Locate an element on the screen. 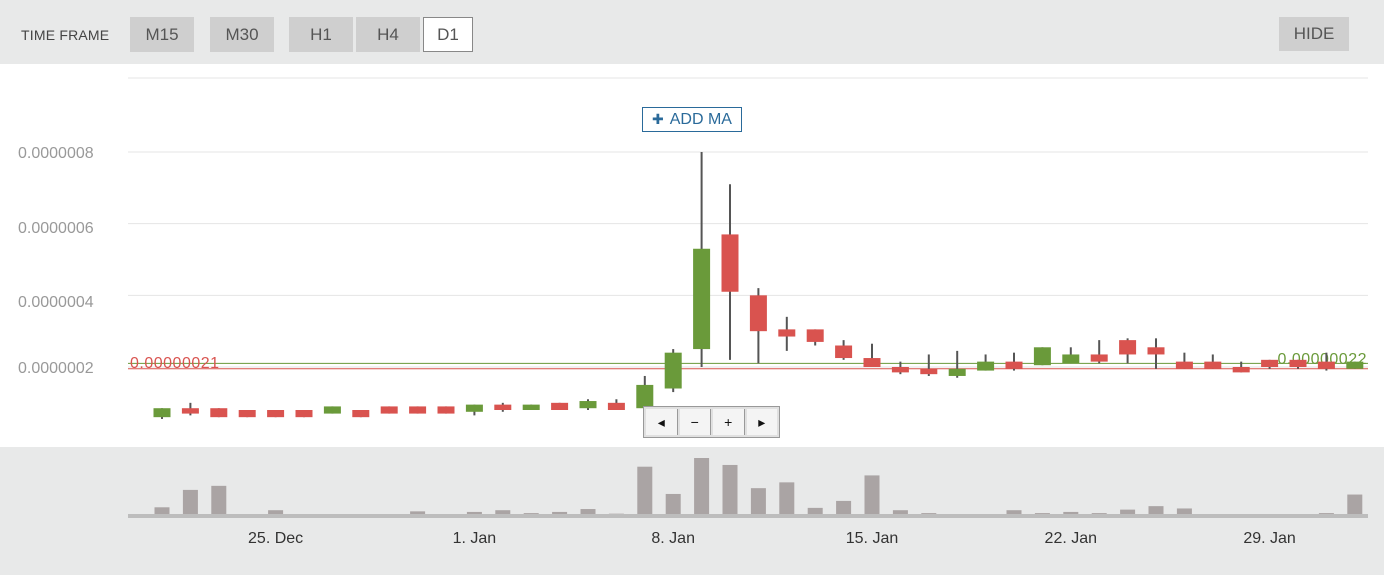 The width and height of the screenshot is (1384, 575). volume-baseline is located at coordinates (748, 516).